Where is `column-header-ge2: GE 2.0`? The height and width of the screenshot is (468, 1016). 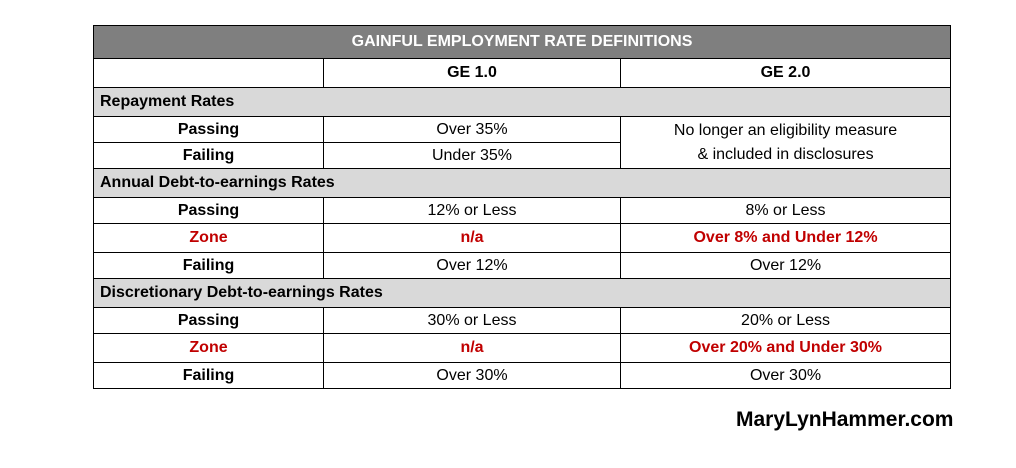
column-header-ge2: GE 2.0 is located at coordinates (785, 73).